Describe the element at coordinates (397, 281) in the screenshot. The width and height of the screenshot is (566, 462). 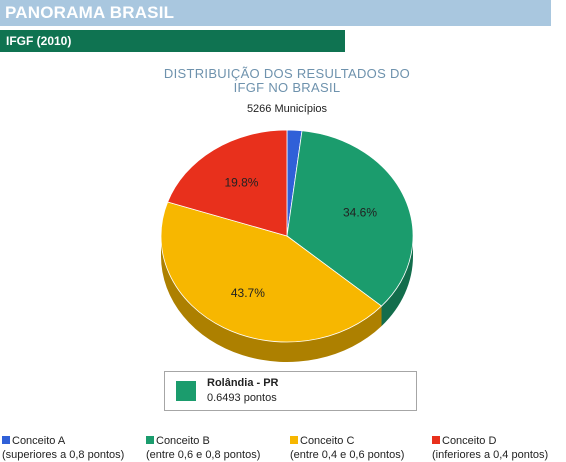
I see `pie-side-conceito-b` at that location.